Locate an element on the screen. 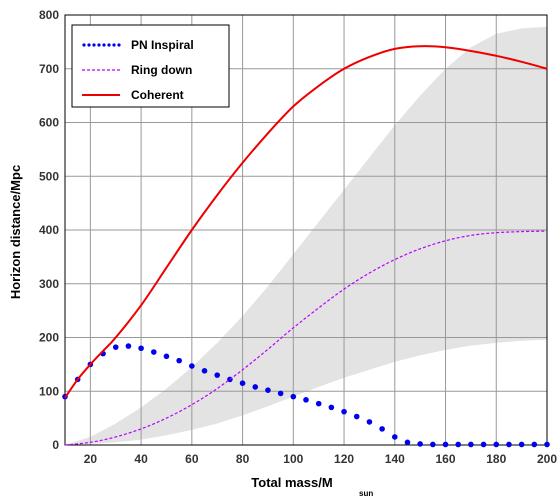 This screenshot has width=559, height=498. y-tick-label: 800 is located at coordinates (49, 15).